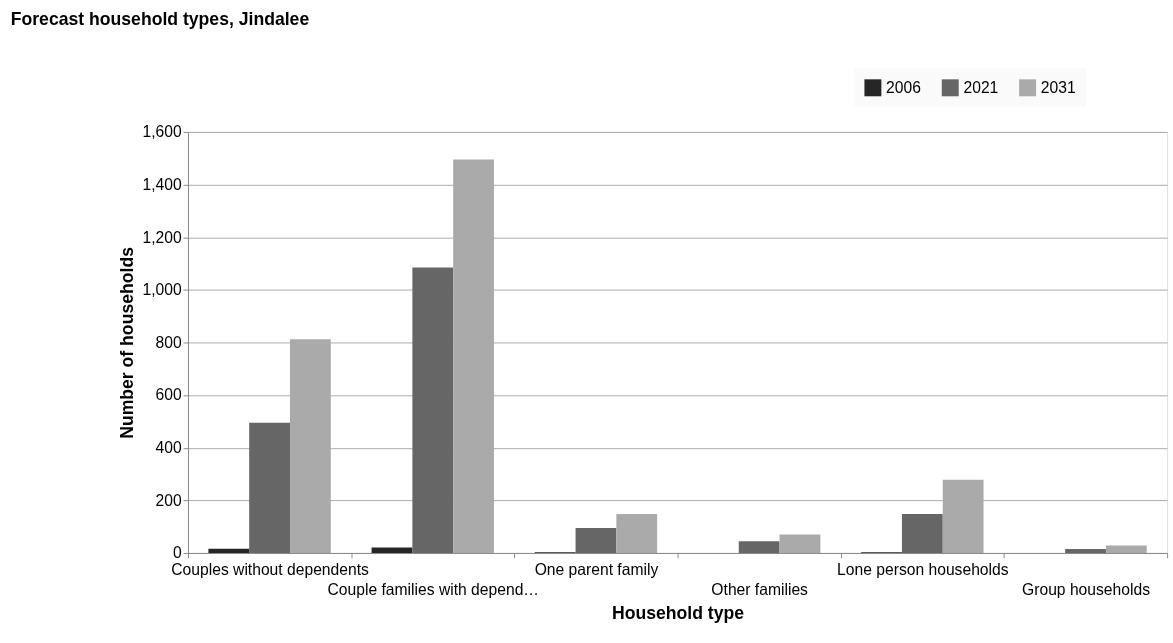 The height and width of the screenshot is (643, 1173). I want to click on y-tick-label: 800, so click(168, 342).